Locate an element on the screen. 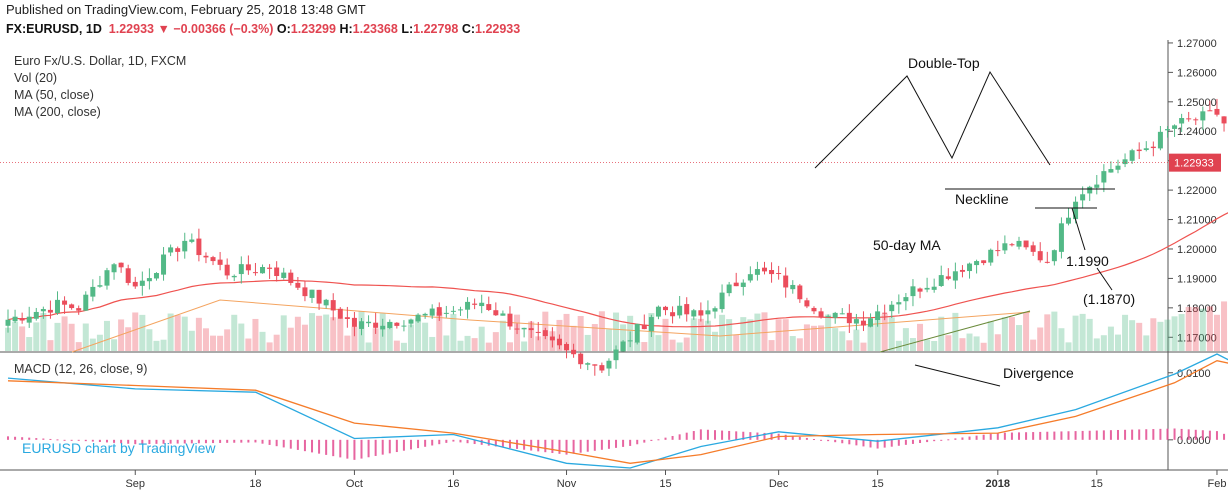  time-tick-label: Dec is located at coordinates (779, 484).